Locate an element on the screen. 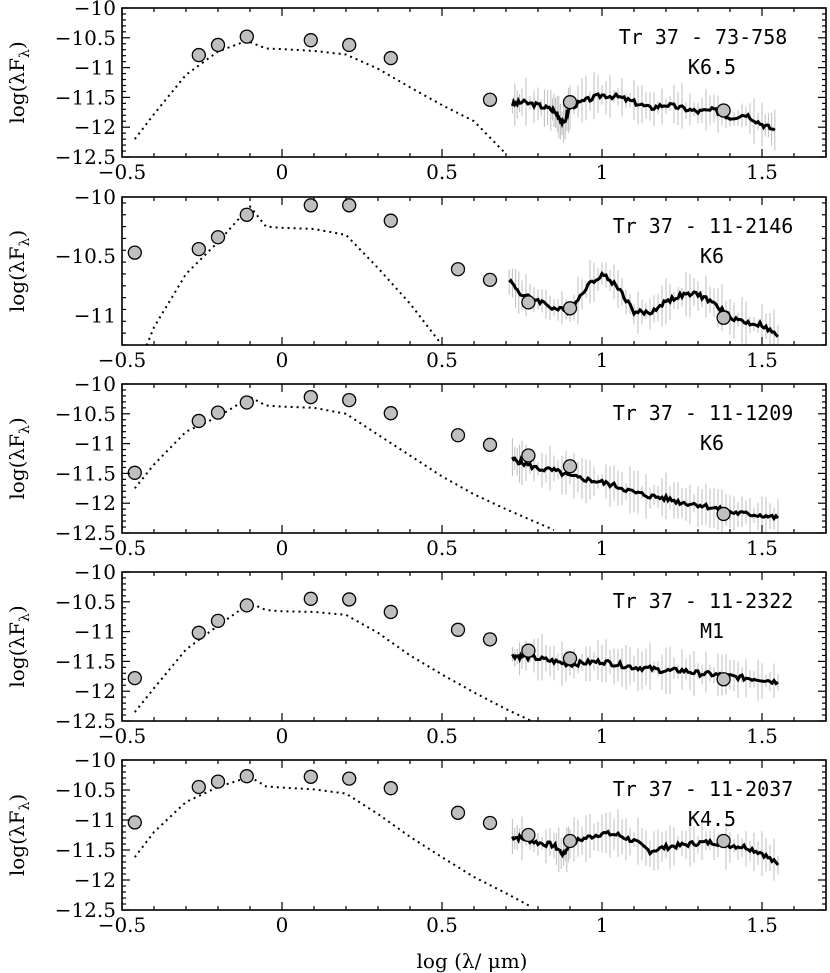 The height and width of the screenshot is (973, 830). spectral-type-label: K6.5 is located at coordinates (712, 67).